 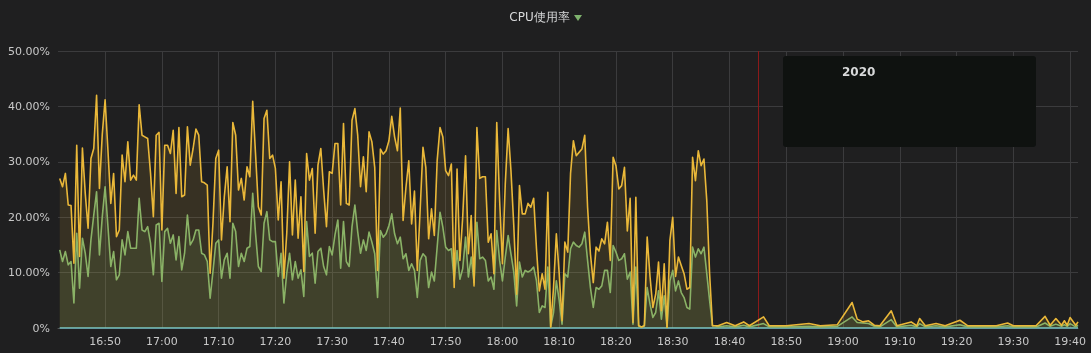 What do you see at coordinates (41, 328) in the screenshot?
I see `y-tick-label: 0%` at bounding box center [41, 328].